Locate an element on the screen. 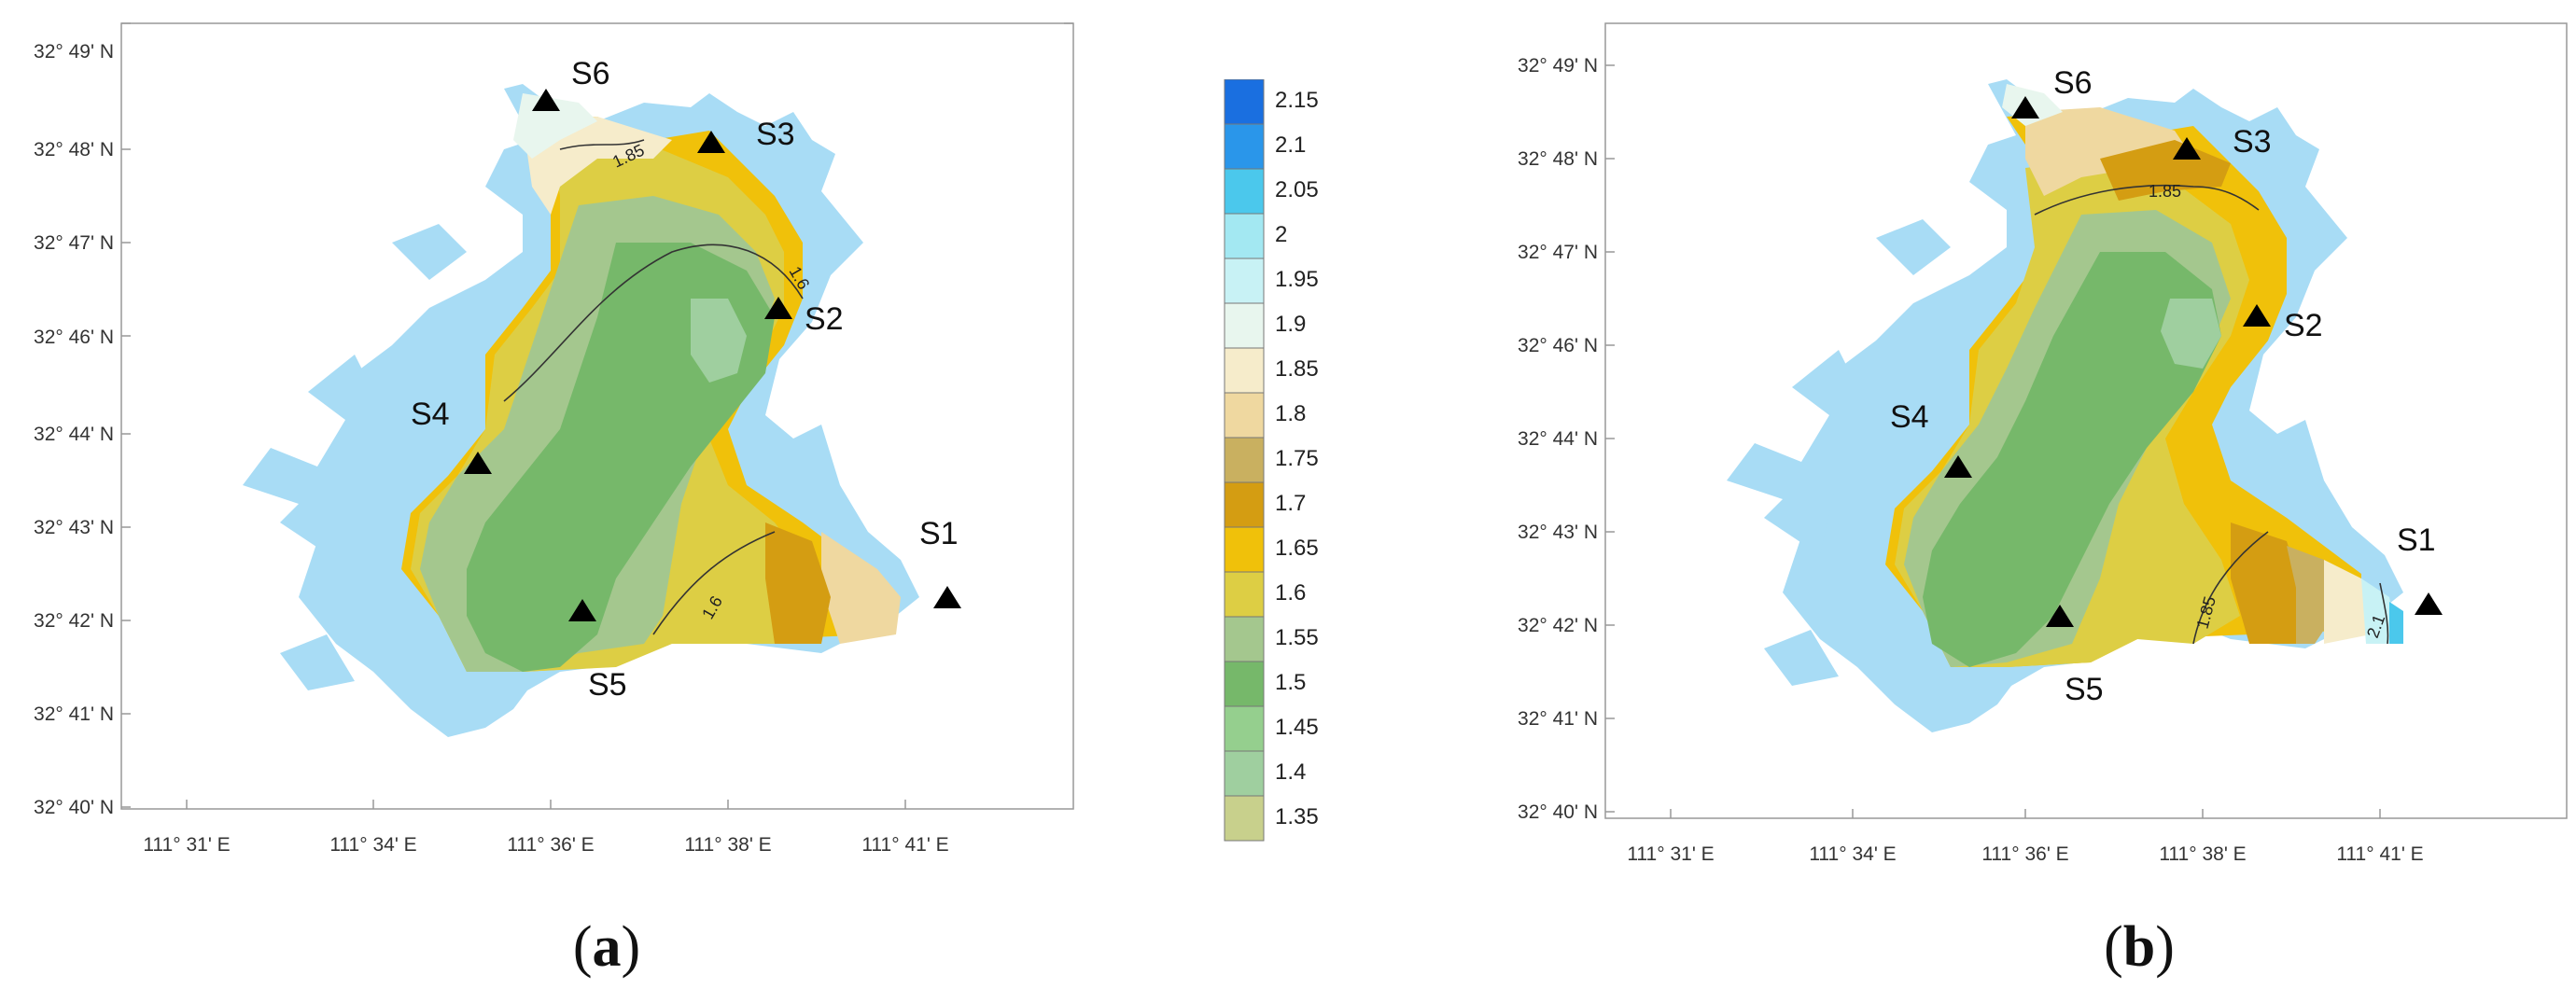  caption-a: (a) is located at coordinates (606, 947).